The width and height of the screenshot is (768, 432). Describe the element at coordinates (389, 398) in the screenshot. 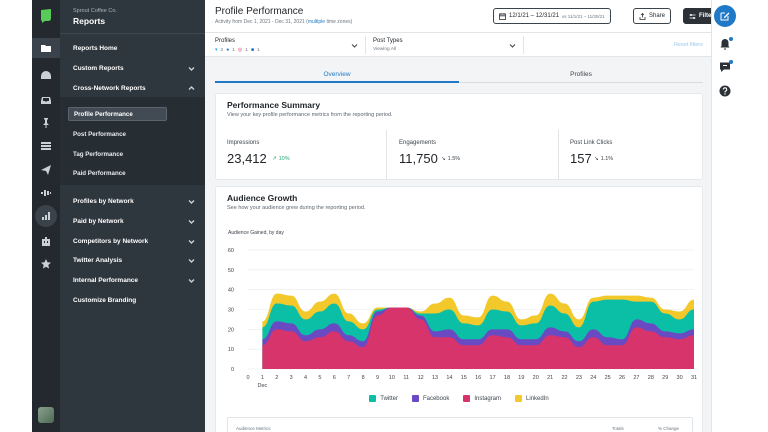

I see `legend-label: Twitter` at that location.